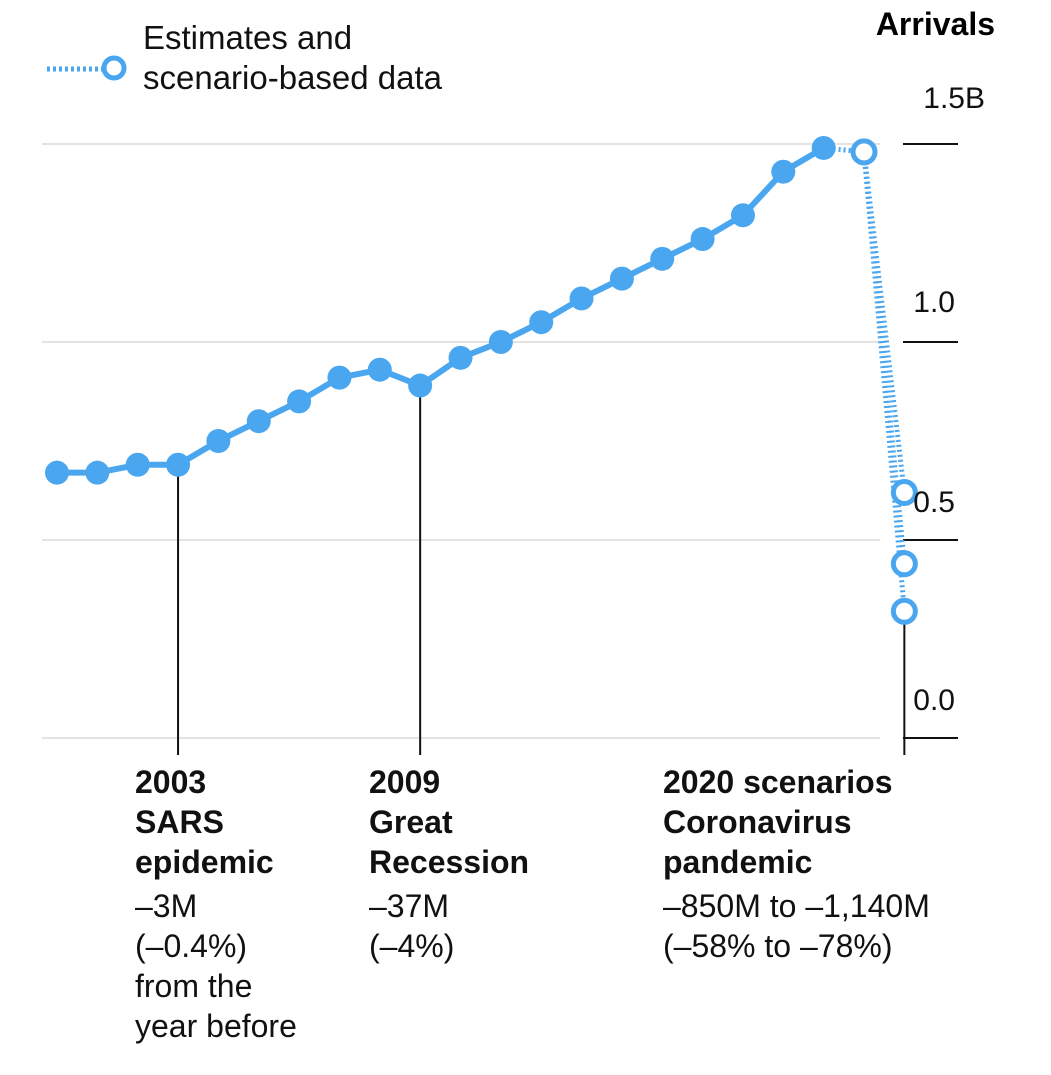 This screenshot has height=1075, width=1051. Describe the element at coordinates (171, 782) in the screenshot. I see `event-sars-title-line: 2003` at that location.